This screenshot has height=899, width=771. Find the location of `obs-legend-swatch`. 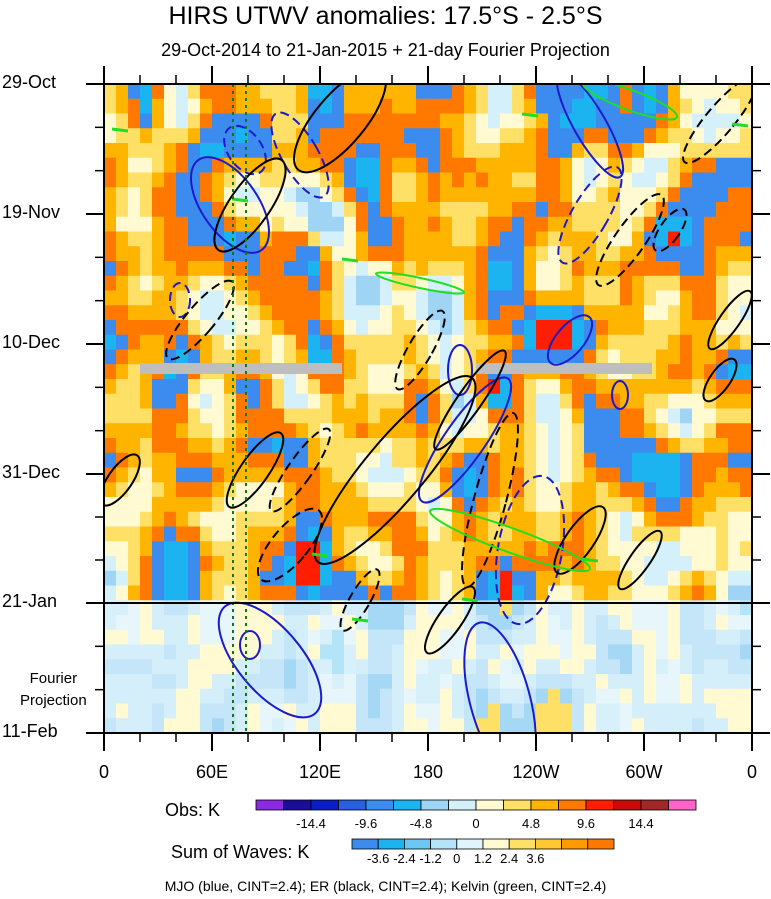

obs-legend-swatch is located at coordinates (489, 805).